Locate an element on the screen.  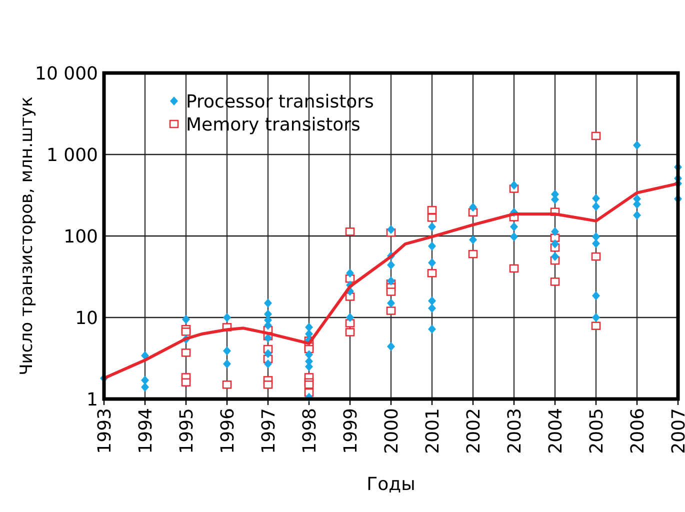
y-axis-title: Число транзисторов, млн.штук is located at coordinates (27, 236).